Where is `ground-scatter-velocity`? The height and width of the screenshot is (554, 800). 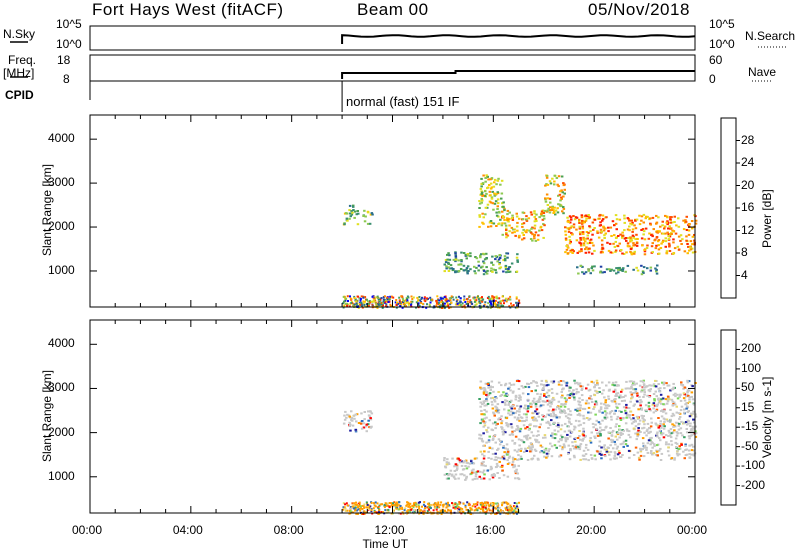
ground-scatter-velocity is located at coordinates (431, 508).